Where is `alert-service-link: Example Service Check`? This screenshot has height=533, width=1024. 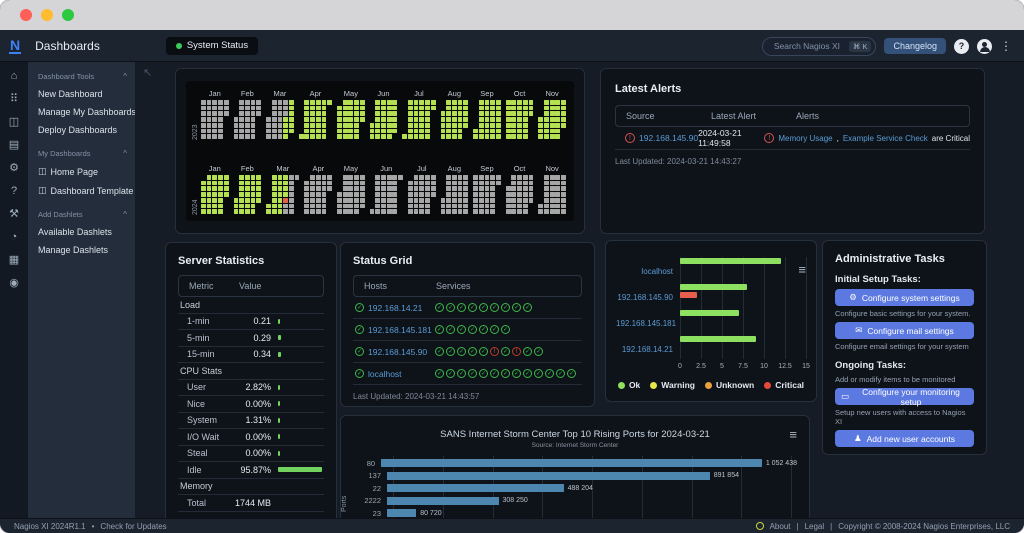
alert-service-link: Example Service Check is located at coordinates (885, 138).